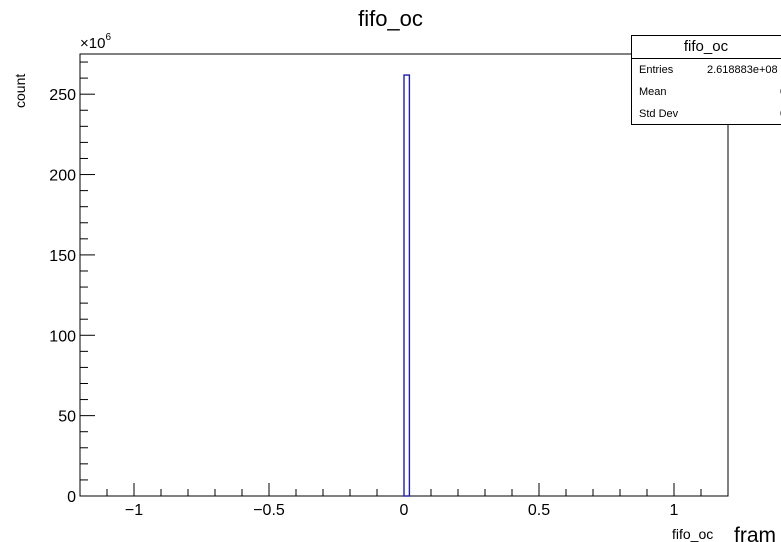 The width and height of the screenshot is (781, 542). I want to click on y-axis-ticks: 0 50 100 150 200 250, so click(72, 283).